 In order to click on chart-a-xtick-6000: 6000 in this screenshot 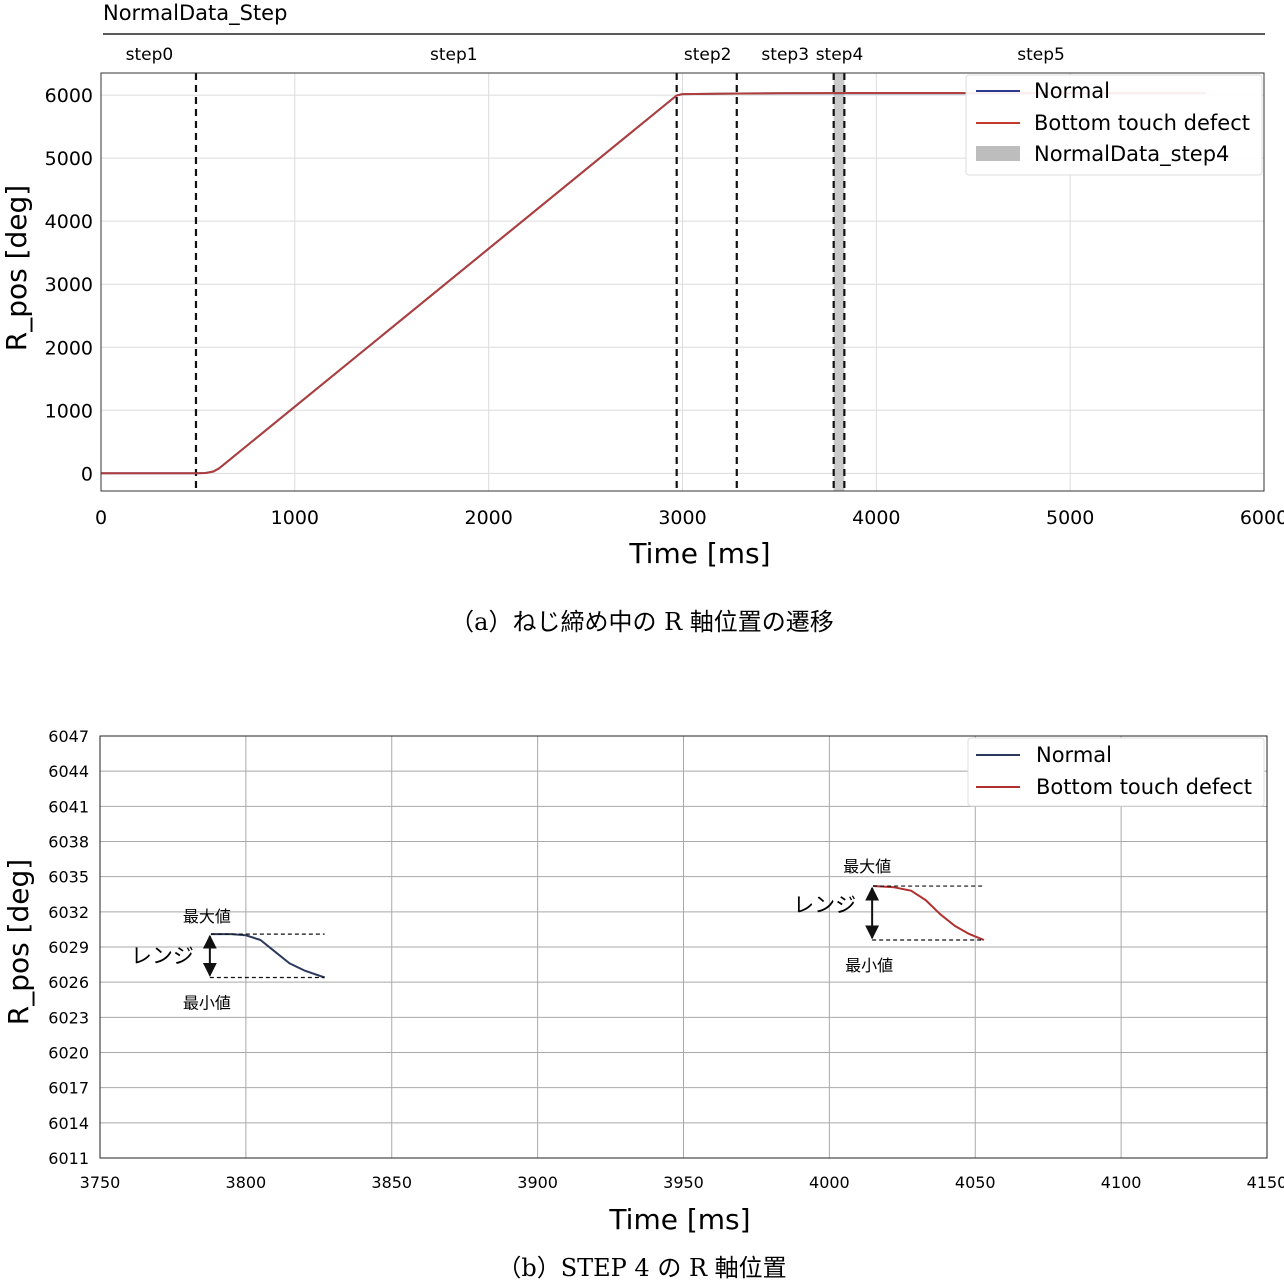, I will do `click(1262, 518)`.